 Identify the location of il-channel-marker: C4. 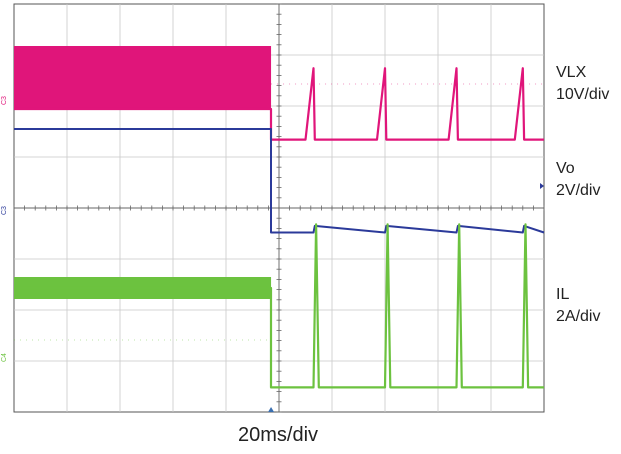
(4, 357).